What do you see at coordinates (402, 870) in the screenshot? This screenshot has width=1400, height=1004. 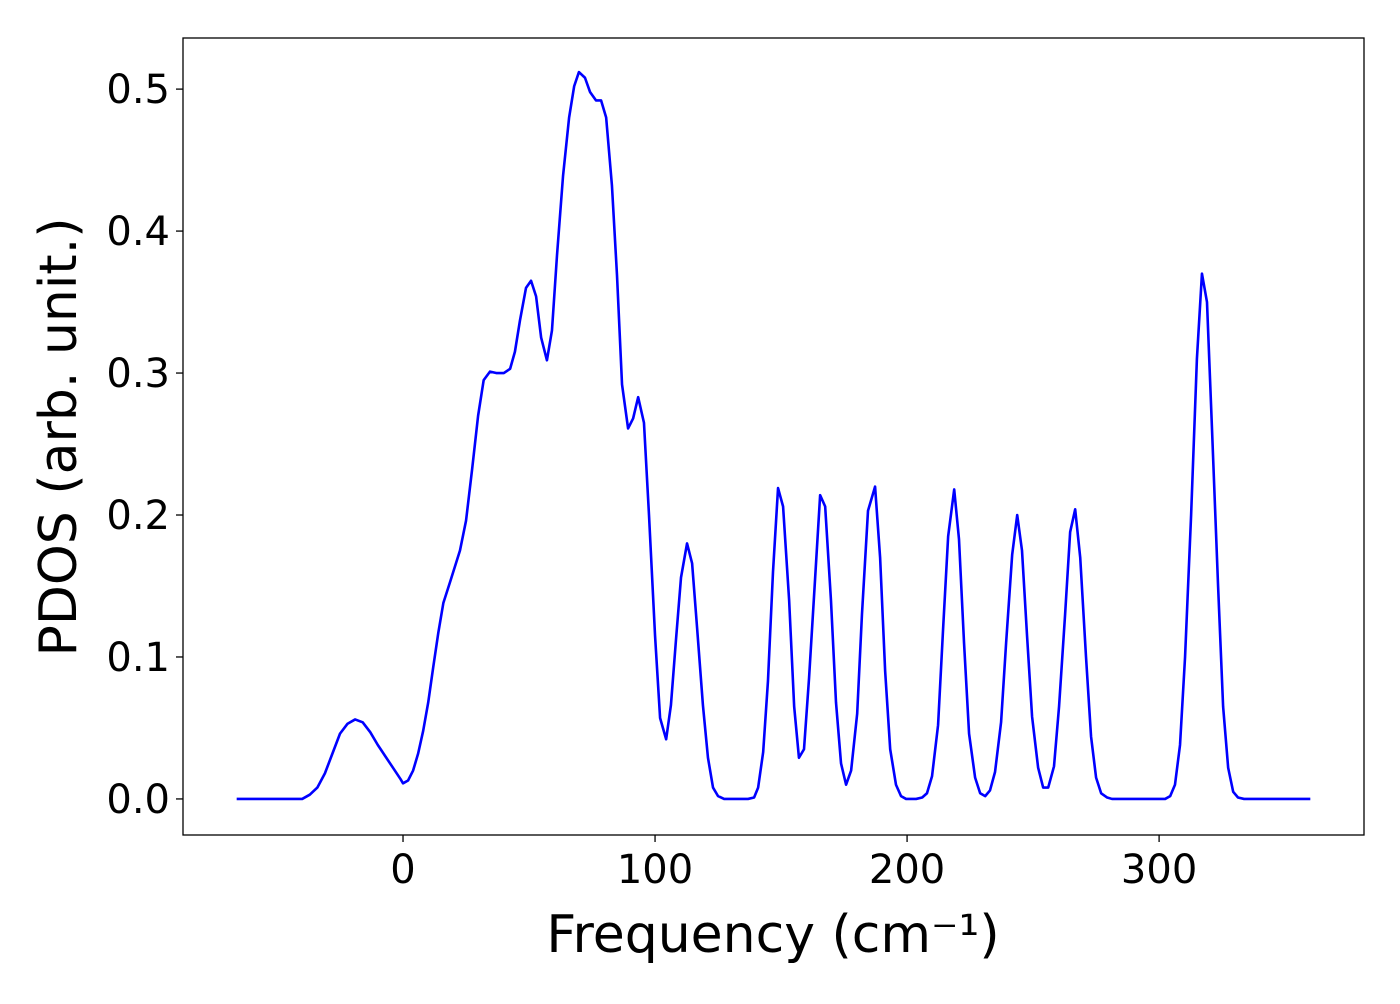 I see `x-tick-label: 0` at bounding box center [402, 870].